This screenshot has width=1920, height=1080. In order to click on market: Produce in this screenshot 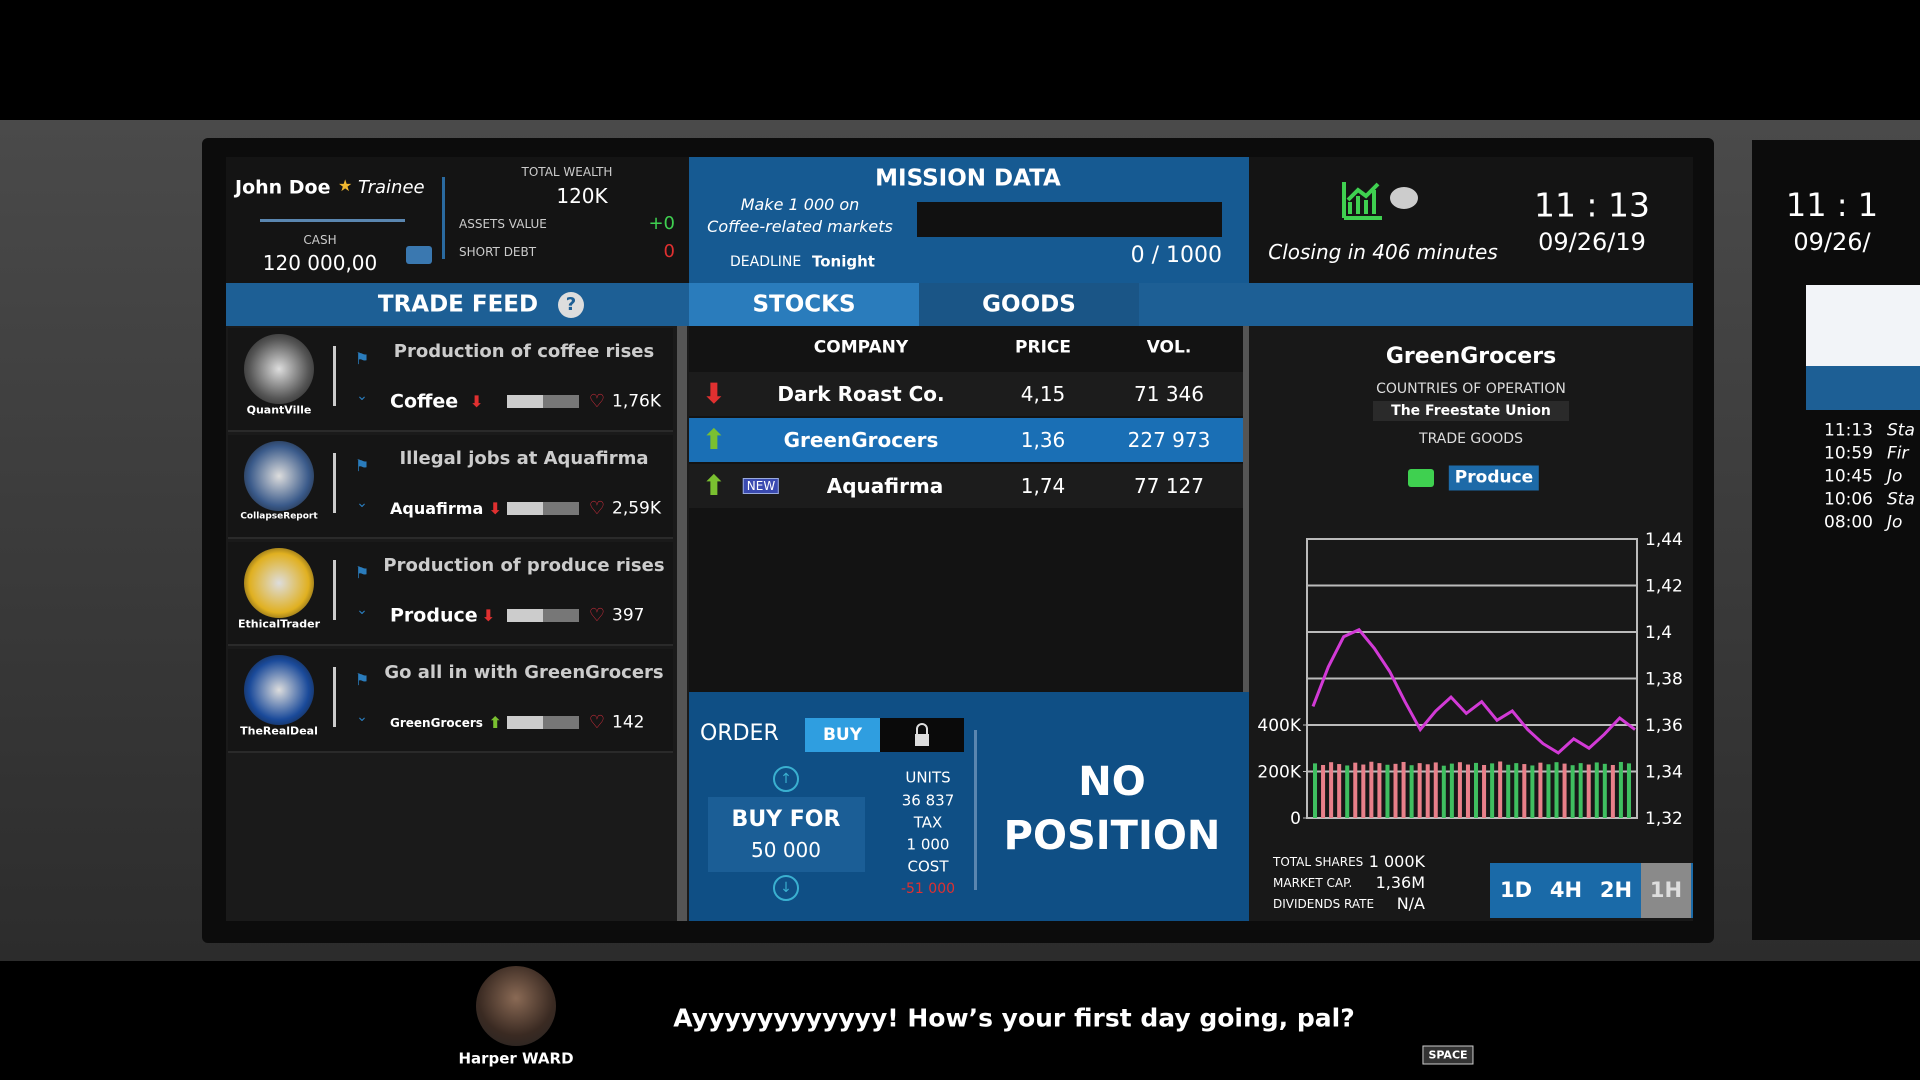, I will do `click(434, 615)`.